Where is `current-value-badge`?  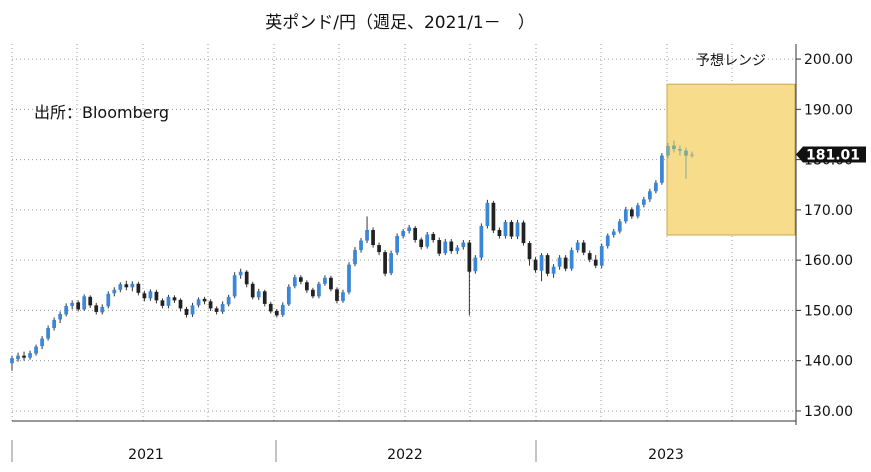 current-value-badge is located at coordinates (831, 154).